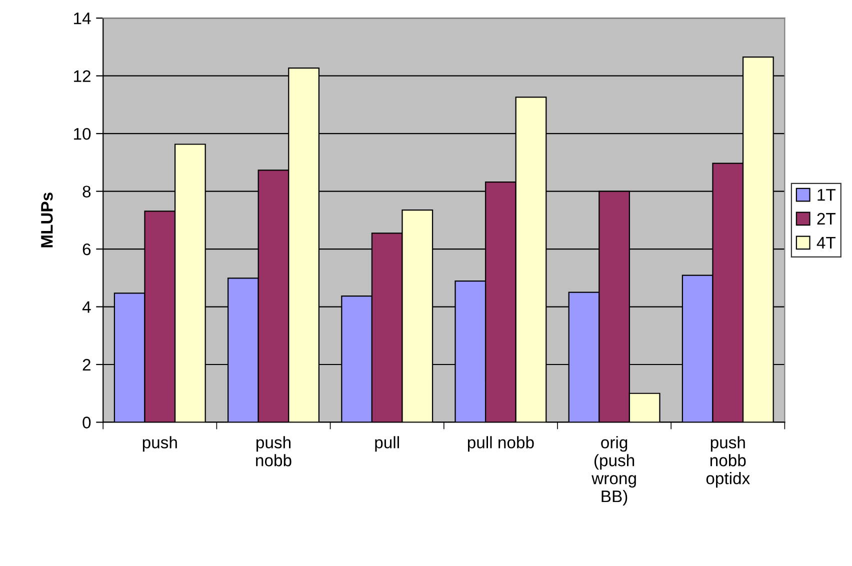  Describe the element at coordinates (86, 249) in the screenshot. I see `y-tick-label: 6` at that location.